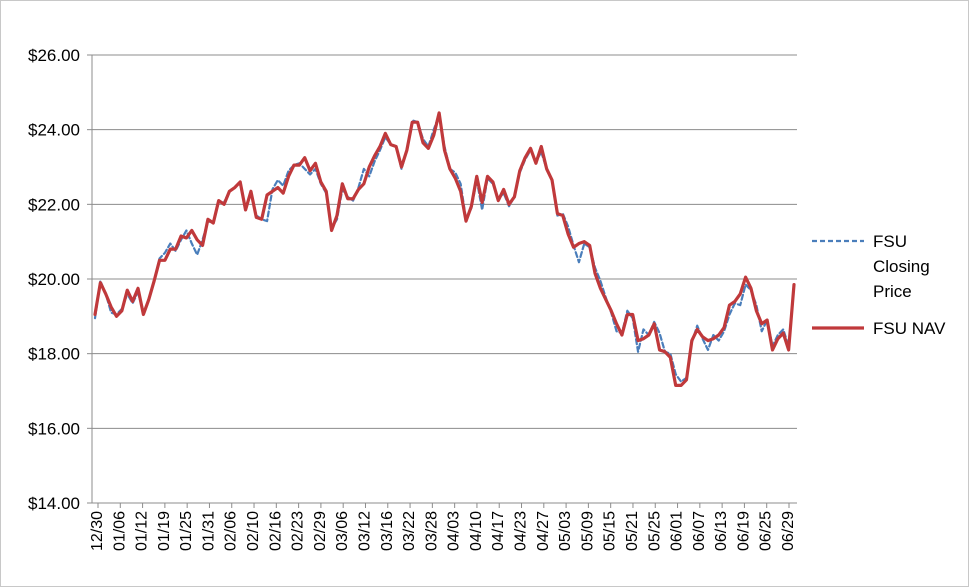 This screenshot has height=587, width=969. What do you see at coordinates (909, 328) in the screenshot?
I see `legend-label-nav: FSU NAV` at bounding box center [909, 328].